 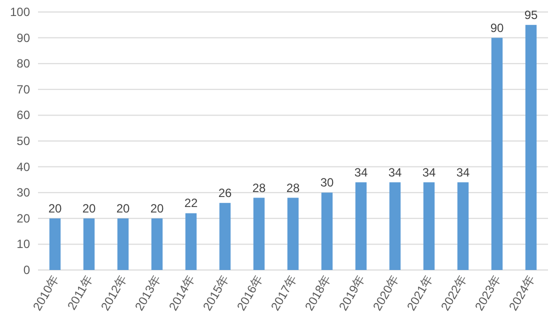 What do you see at coordinates (23, 115) in the screenshot?
I see `y-tick-label: 60` at bounding box center [23, 115].